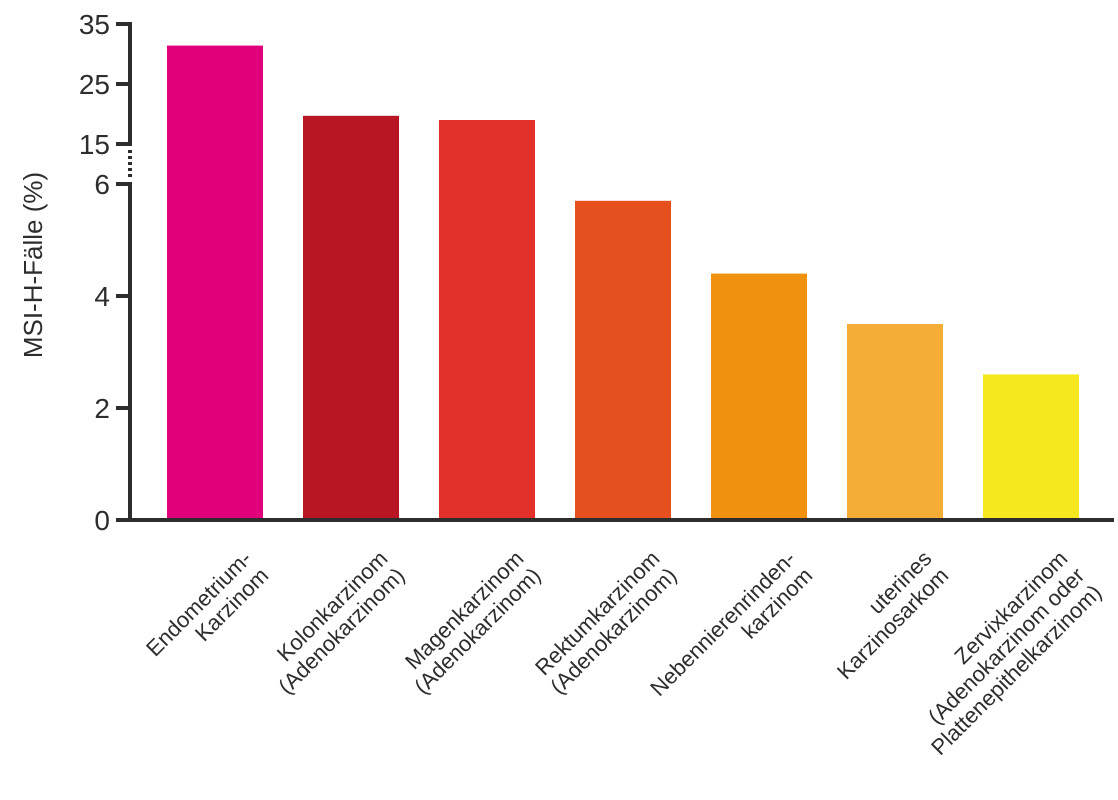 The image size is (1118, 800). Describe the element at coordinates (94, 24) in the screenshot. I see `y-tick-label: 35` at that location.